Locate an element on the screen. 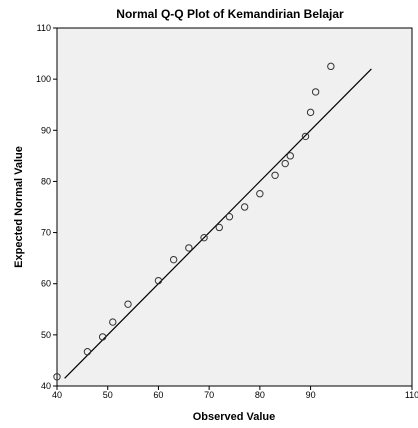 This screenshot has width=418, height=428. x-tick-label: 90 is located at coordinates (311, 395).